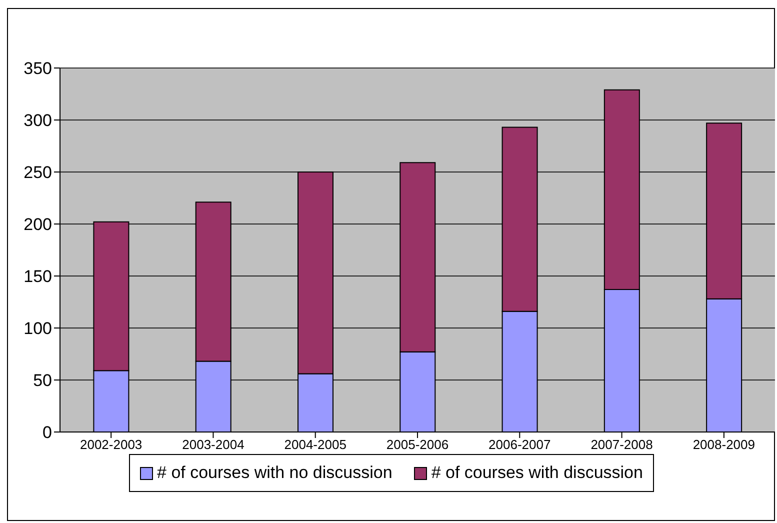 The width and height of the screenshot is (777, 523). I want to click on y-tick-label: 350, so click(38, 68).